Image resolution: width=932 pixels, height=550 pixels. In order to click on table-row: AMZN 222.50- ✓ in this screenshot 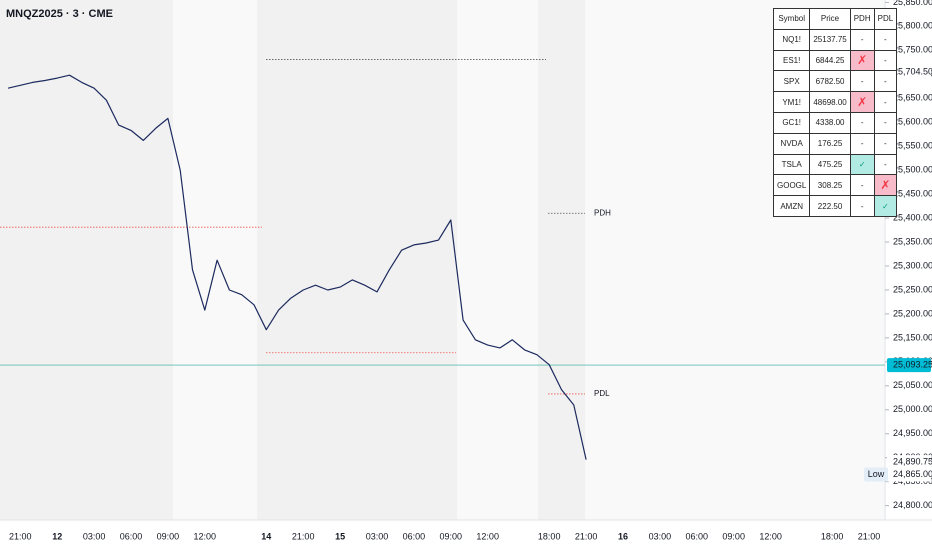, I will do `click(835, 206)`.